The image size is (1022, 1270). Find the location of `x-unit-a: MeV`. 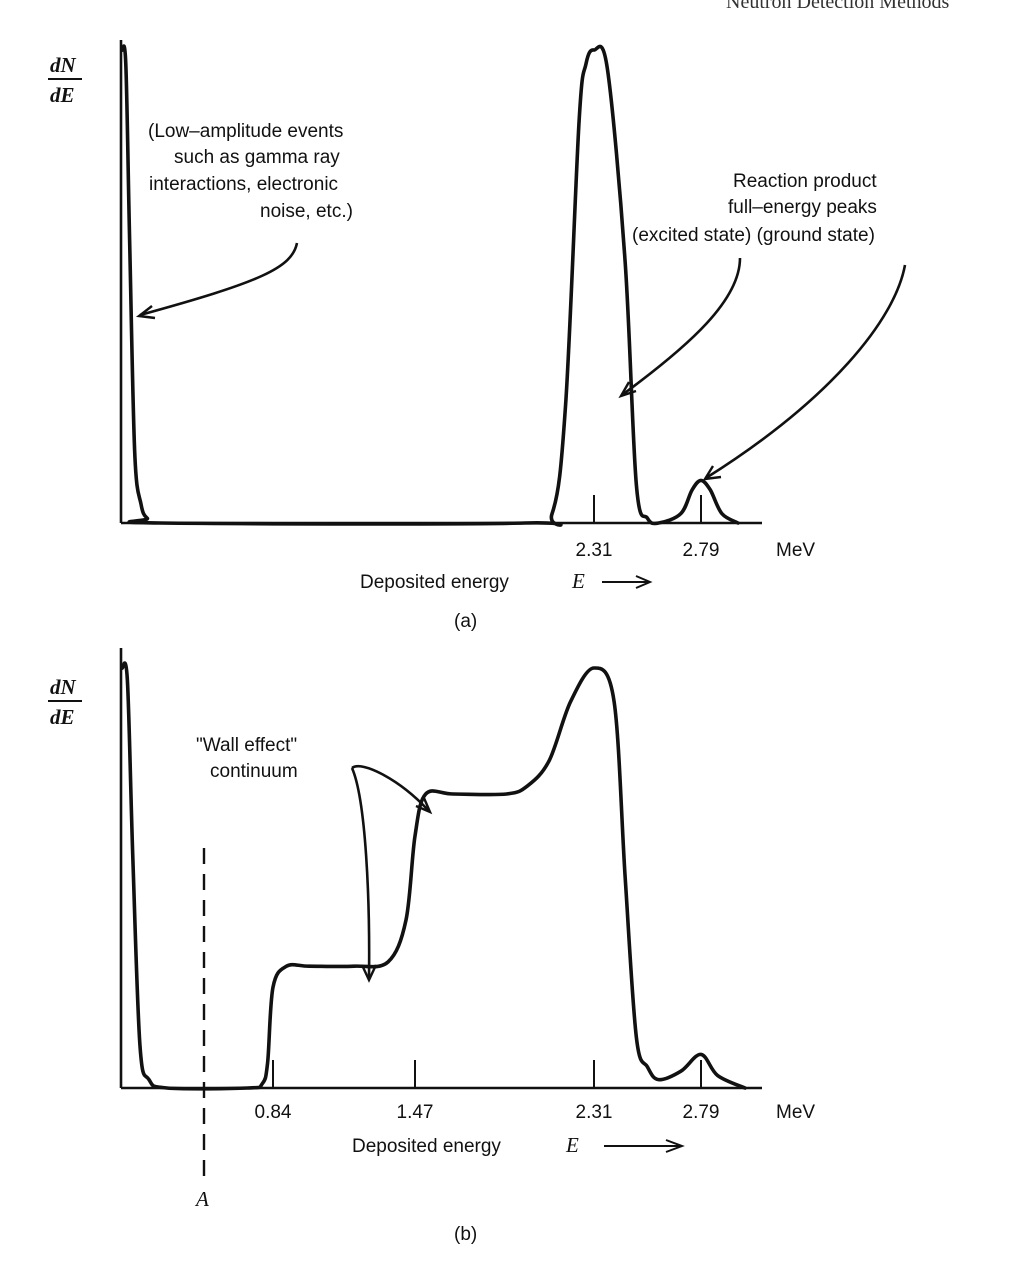

x-unit-a: MeV is located at coordinates (795, 550).